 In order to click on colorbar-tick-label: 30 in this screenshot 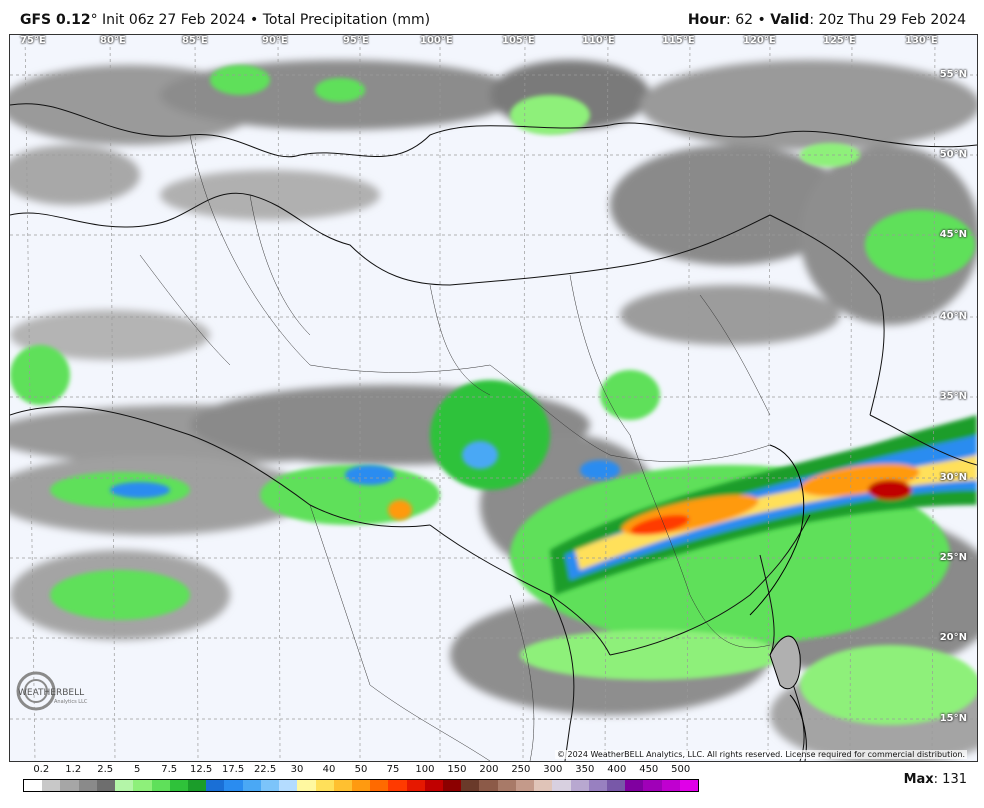, I will do `click(297, 769)`.